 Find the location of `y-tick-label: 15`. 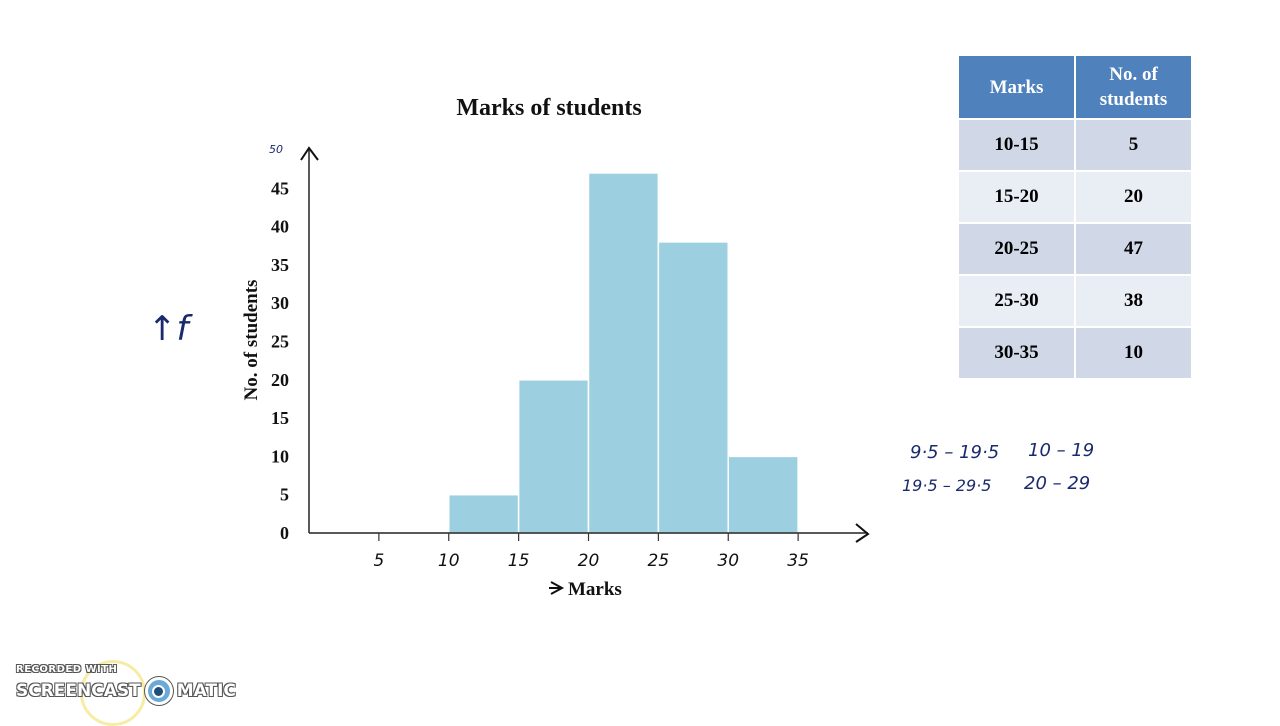

y-tick-label: 15 is located at coordinates (280, 418).